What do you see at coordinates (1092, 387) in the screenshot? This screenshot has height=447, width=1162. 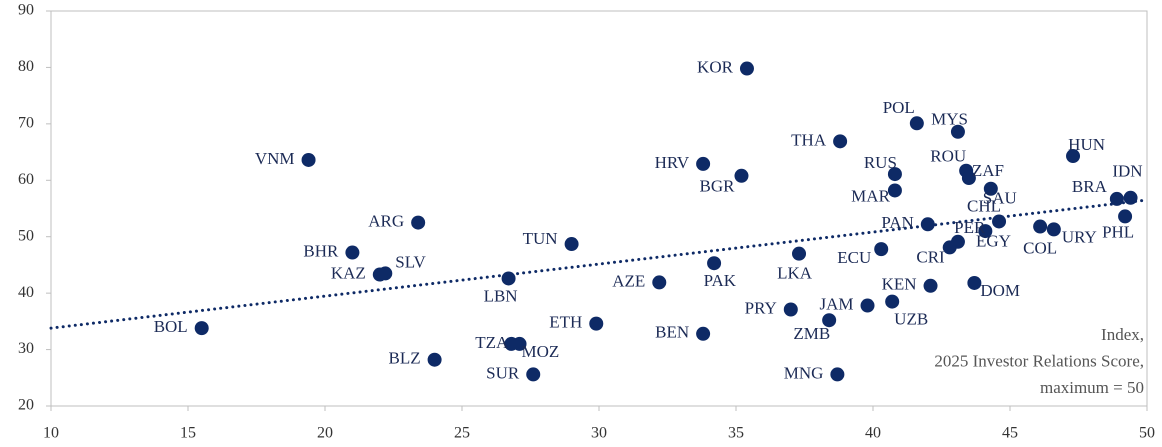 I see `annotation: maximum = 50` at bounding box center [1092, 387].